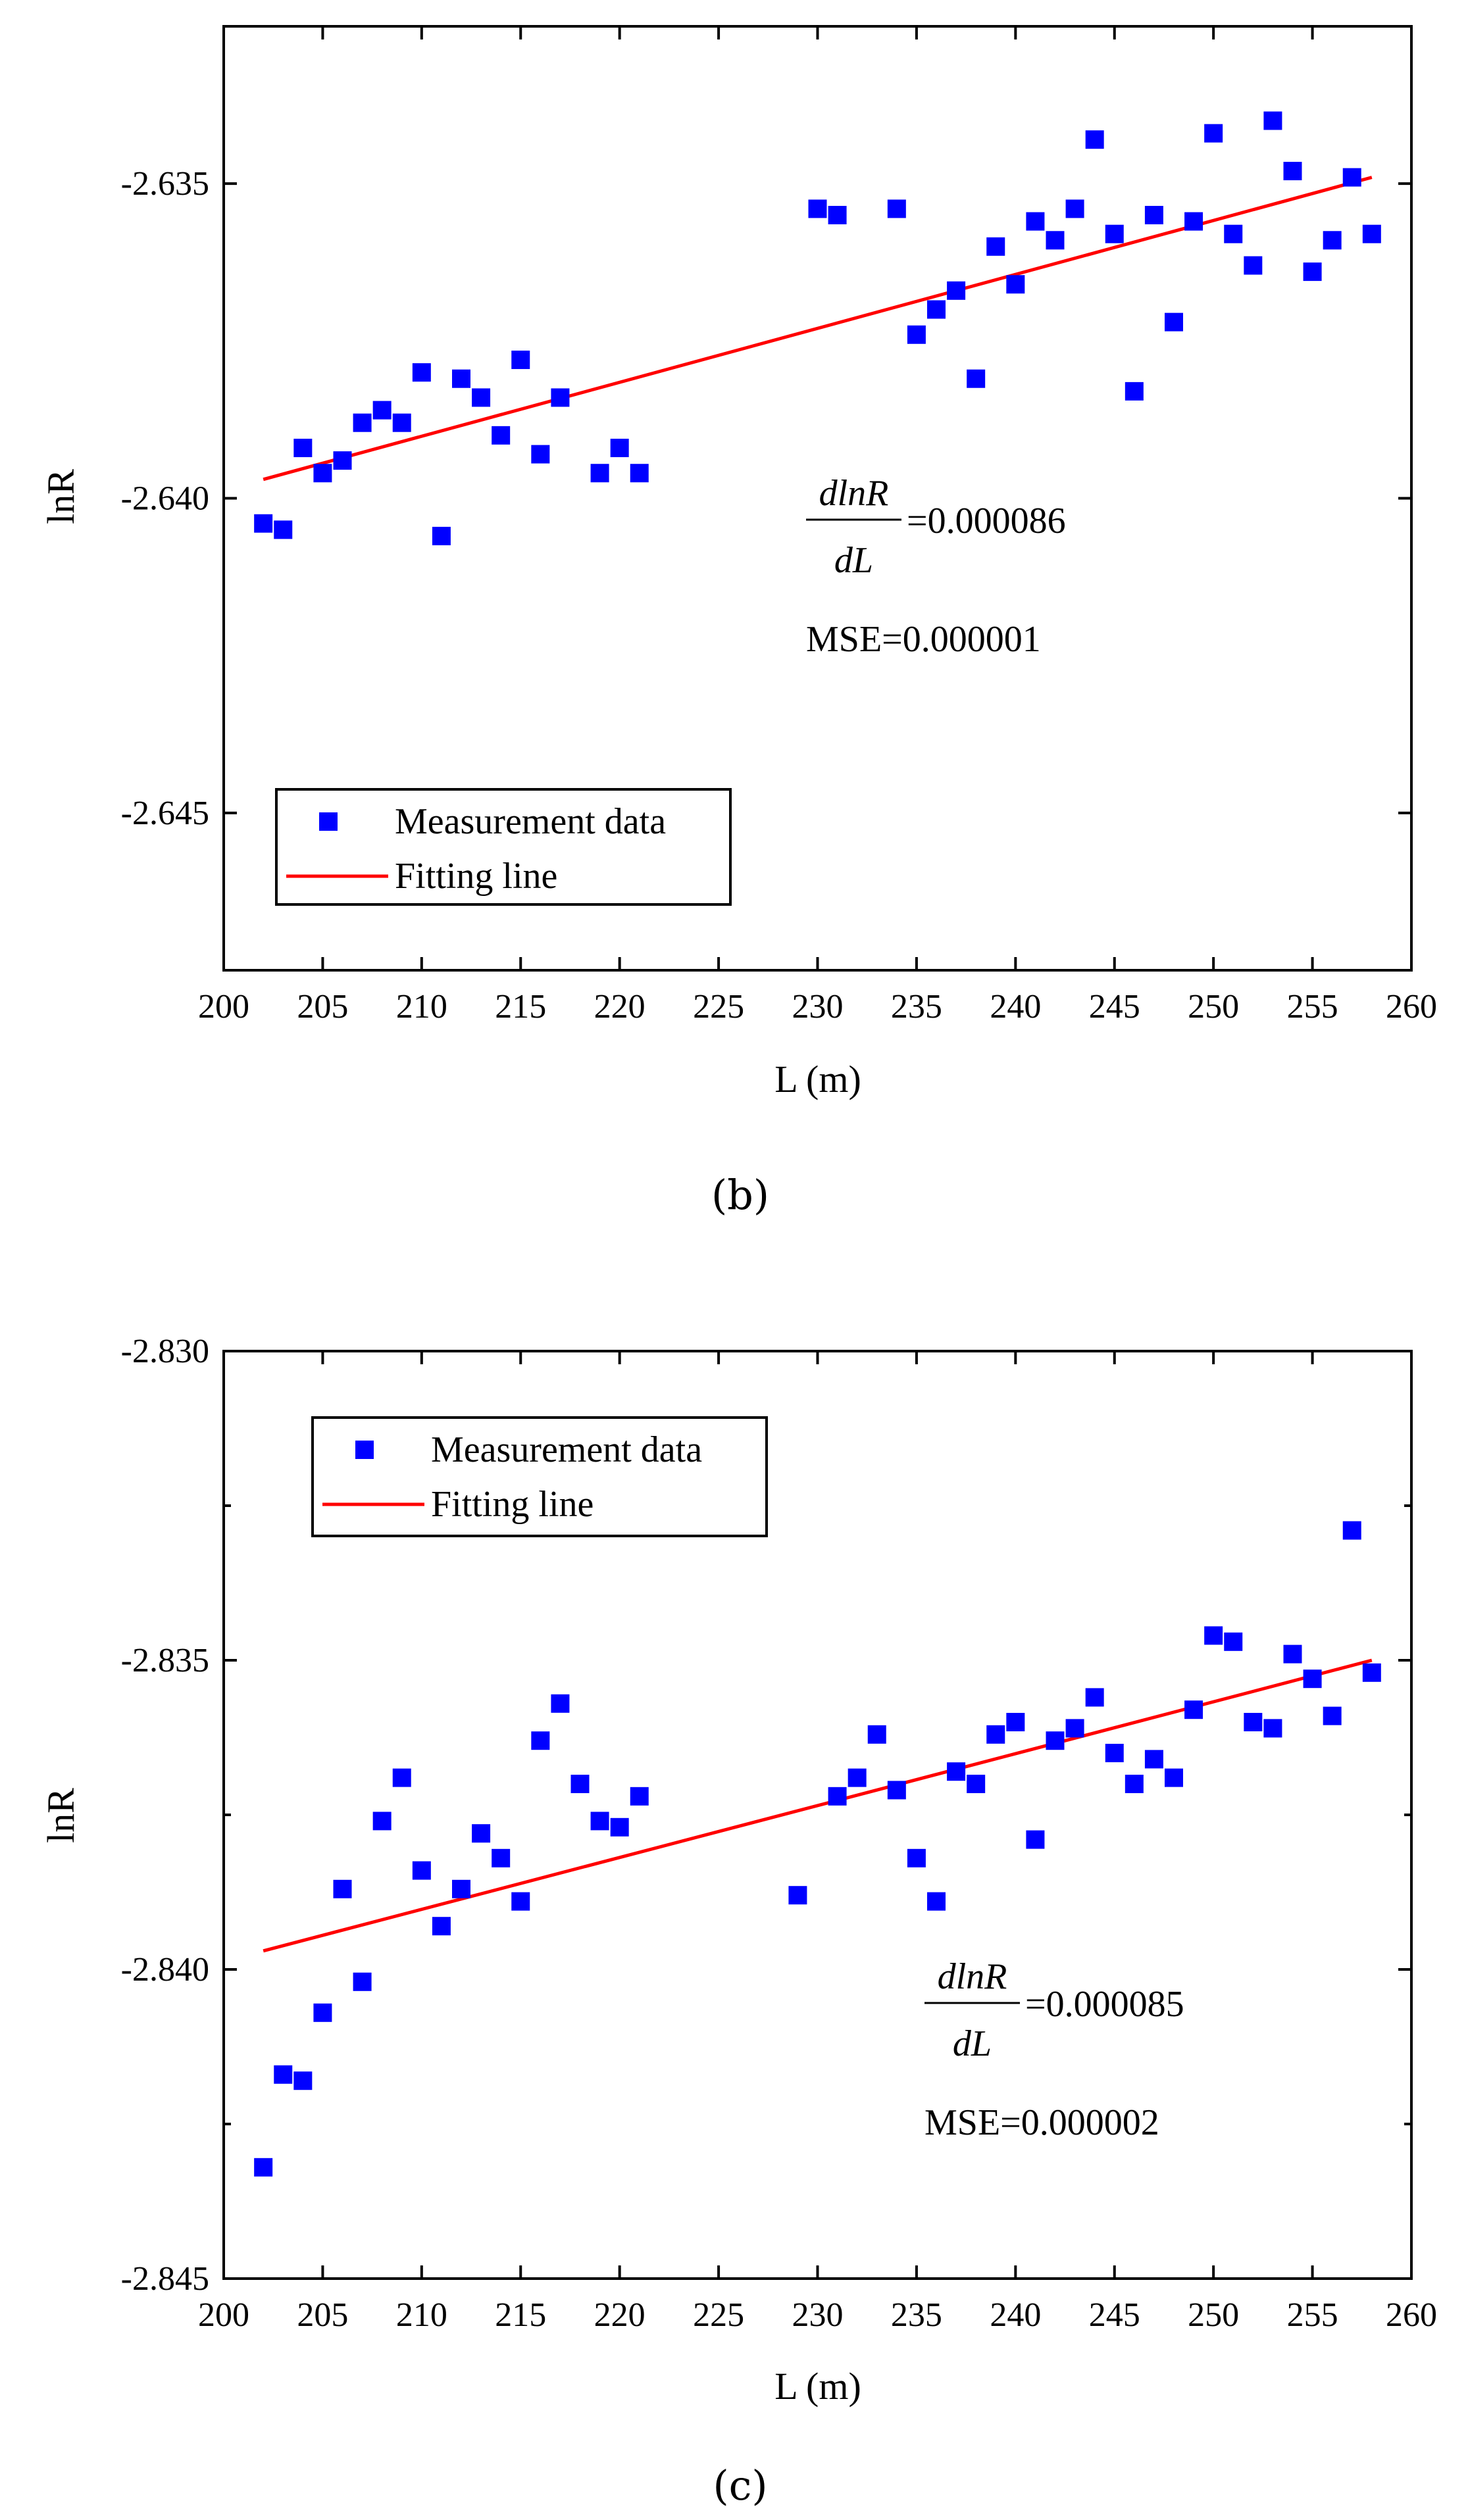 The image size is (1468, 2520). I want to click on legend-box, so click(504, 847).